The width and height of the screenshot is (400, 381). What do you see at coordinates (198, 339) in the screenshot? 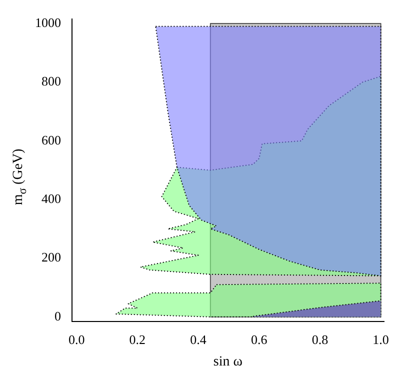
I see `x-tick-label: 0.4` at bounding box center [198, 339].